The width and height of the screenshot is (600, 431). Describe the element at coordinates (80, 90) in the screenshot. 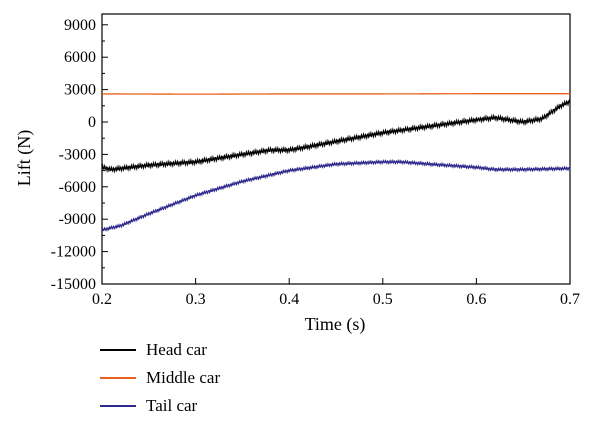

I see `y-tick-label: 3000` at that location.